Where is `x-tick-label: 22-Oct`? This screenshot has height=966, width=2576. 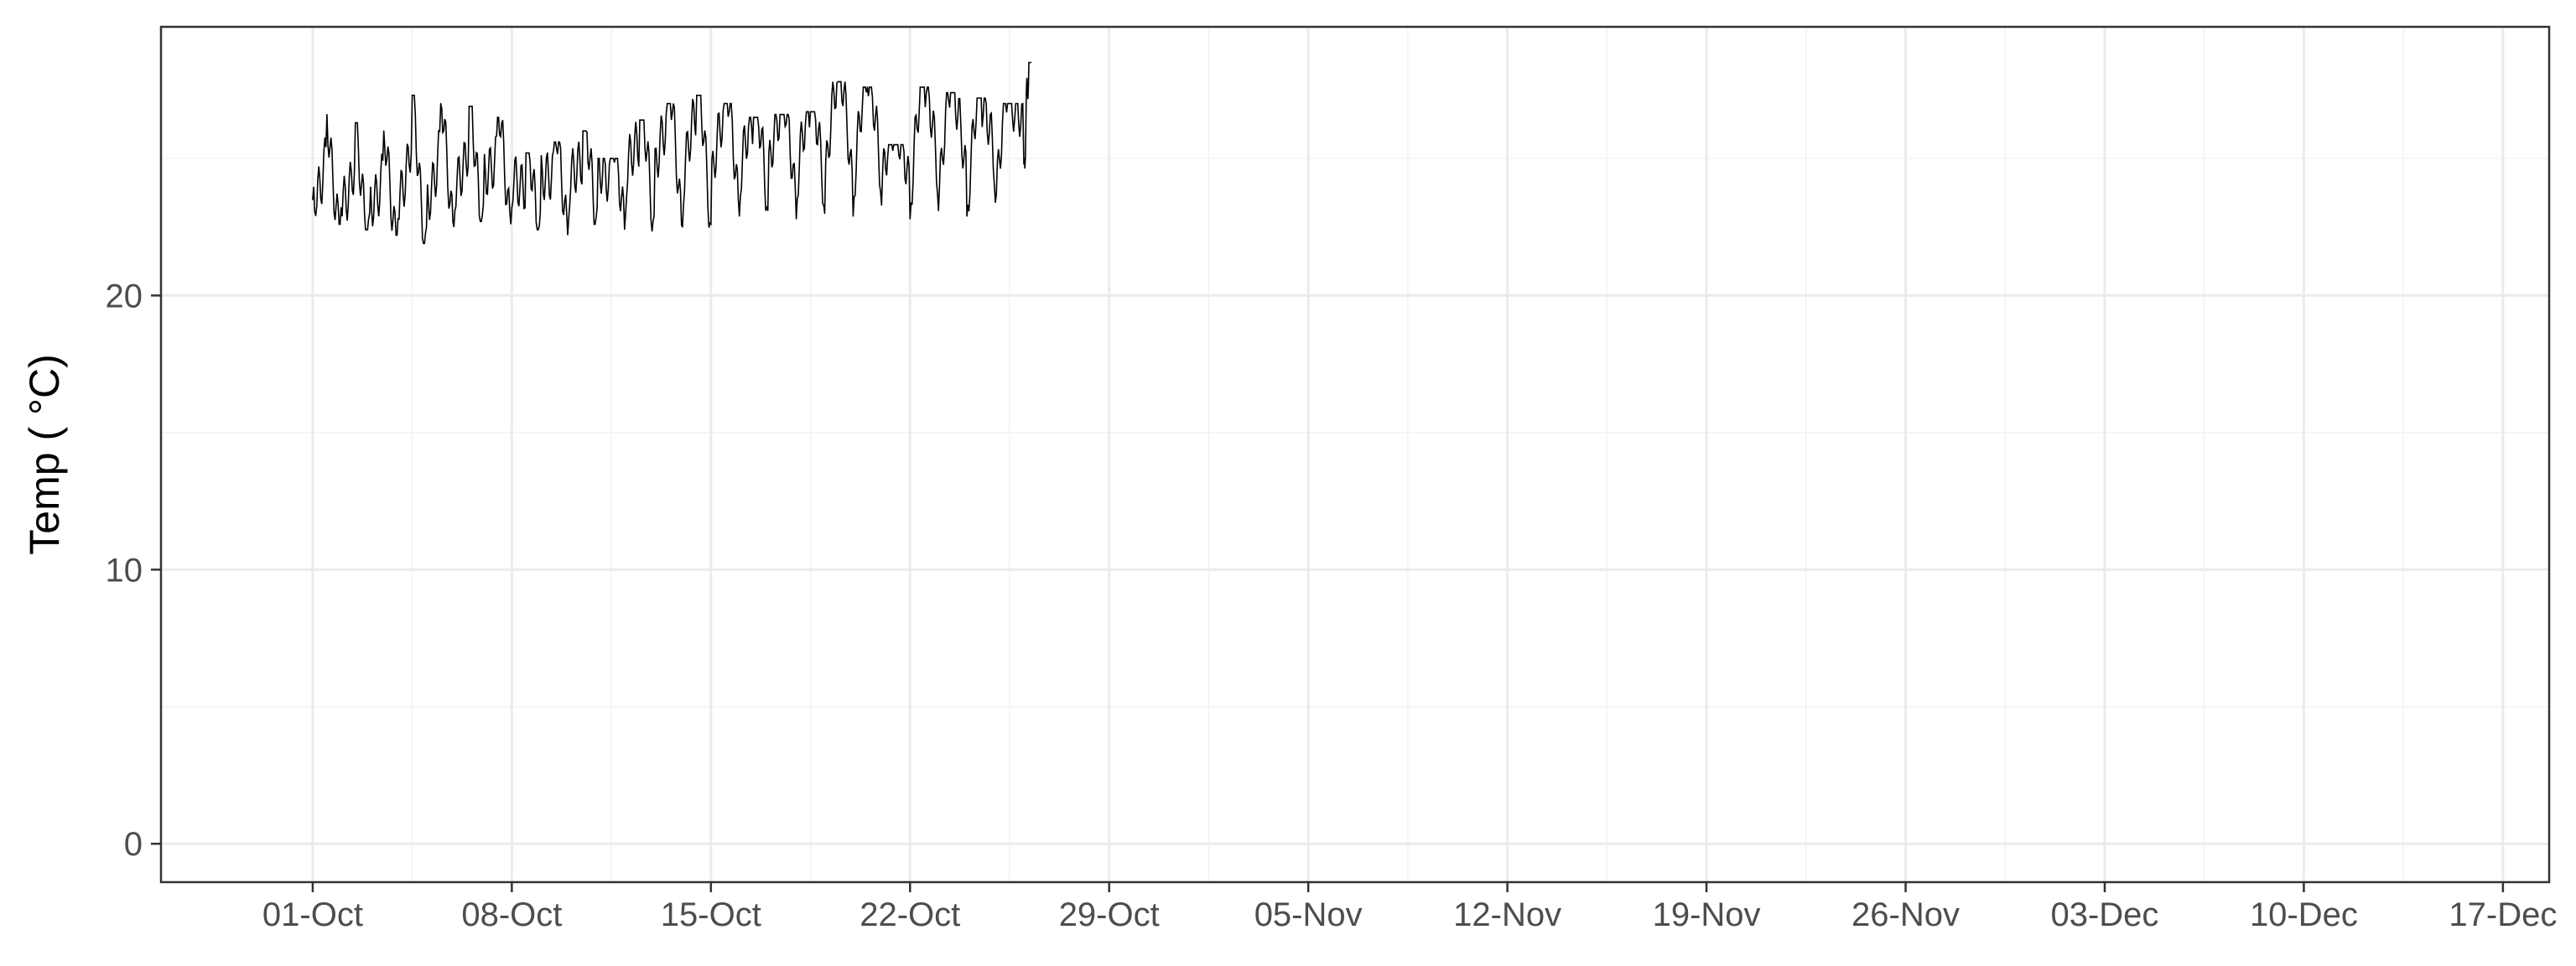 x-tick-label: 22-Oct is located at coordinates (910, 914).